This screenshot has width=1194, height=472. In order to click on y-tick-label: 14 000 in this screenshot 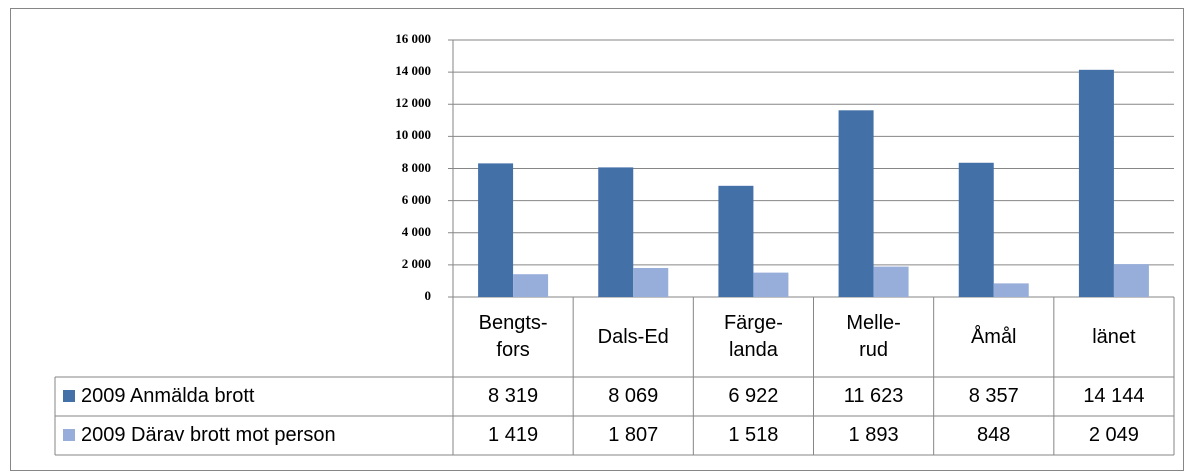, I will do `click(413, 71)`.